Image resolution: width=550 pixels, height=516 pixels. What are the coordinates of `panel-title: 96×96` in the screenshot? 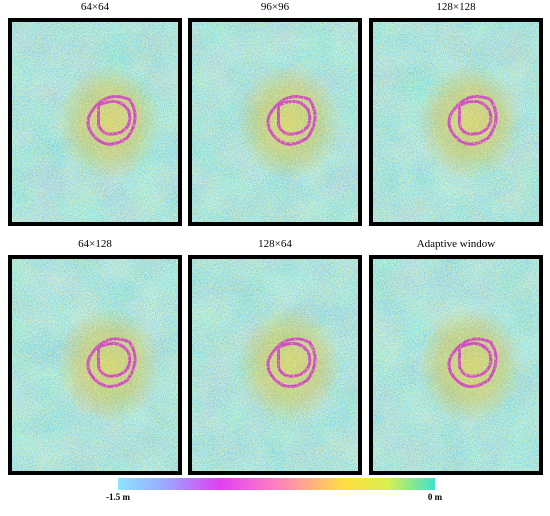 It's located at (275, 7).